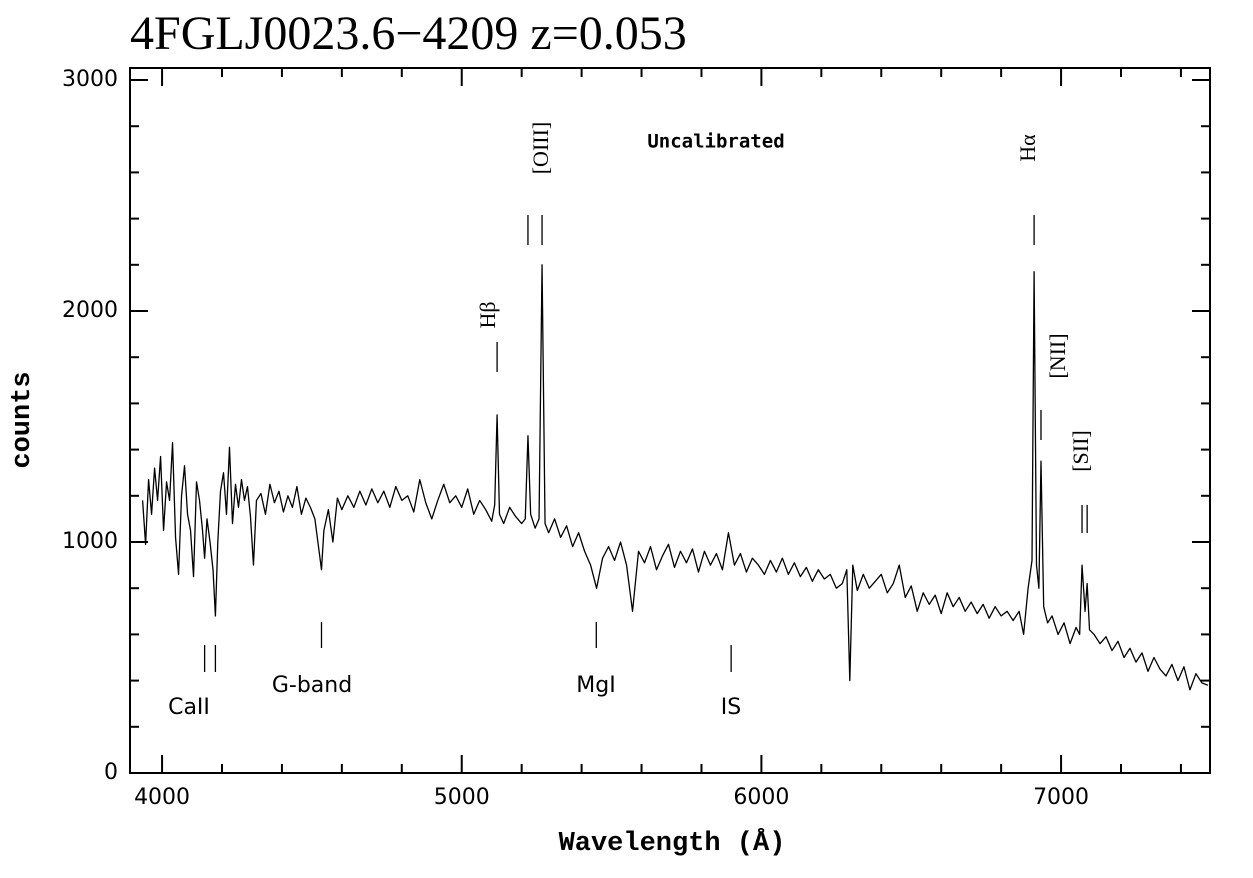 The image size is (1253, 878). What do you see at coordinates (162, 797) in the screenshot?
I see `x-tick-label: 4000` at bounding box center [162, 797].